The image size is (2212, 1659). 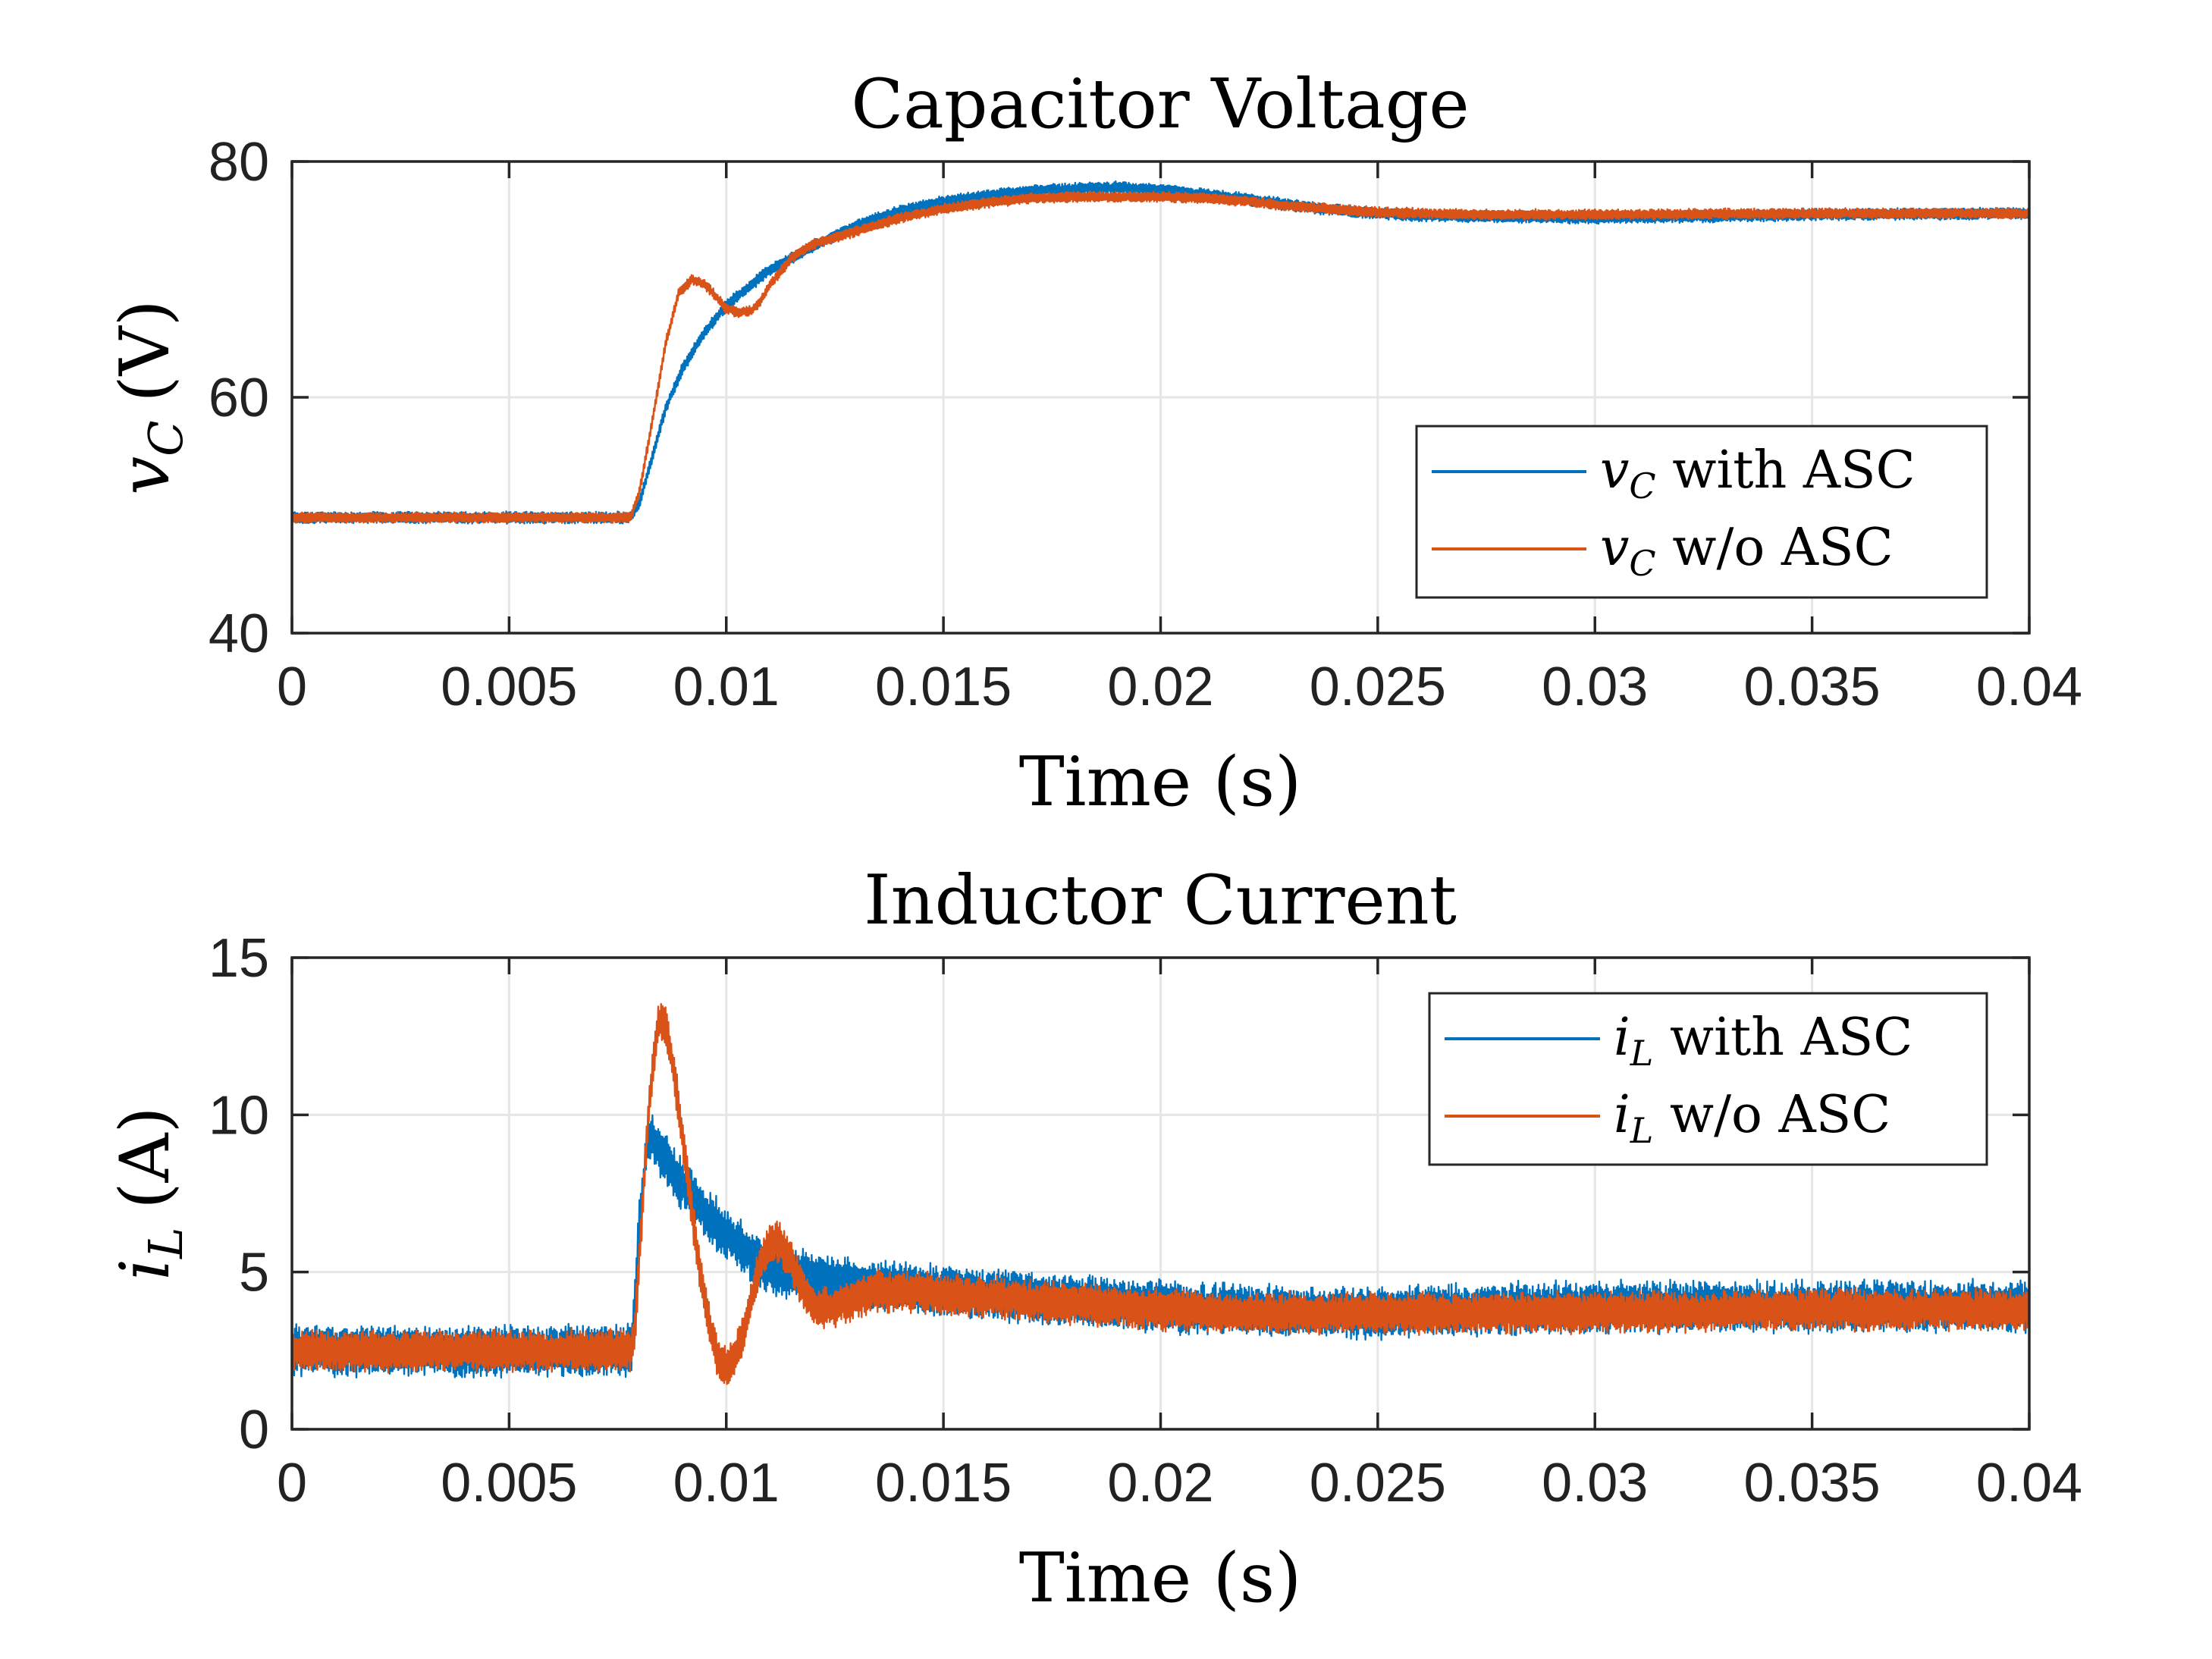 I want to click on legend-label: iL w/o ASC, so click(x=1752, y=1118).